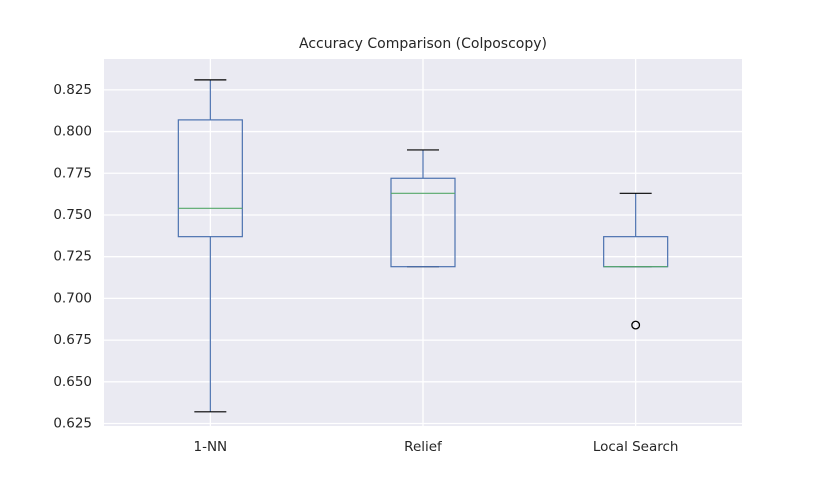  Describe the element at coordinates (72, 298) in the screenshot. I see `y-tick-label: 0.700` at that location.